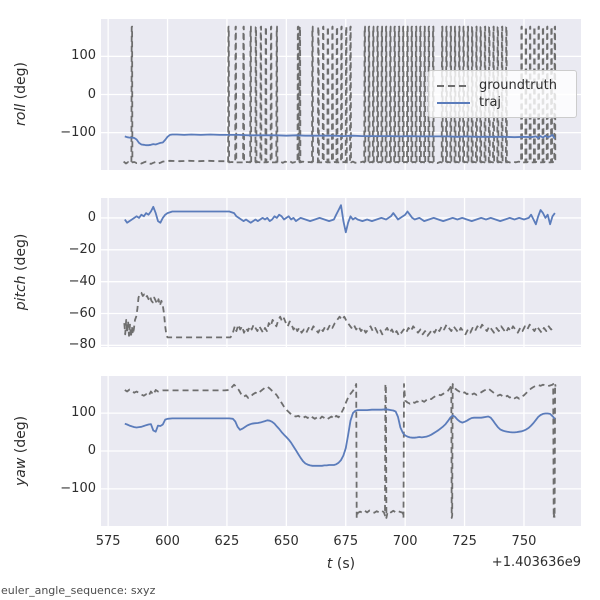 The width and height of the screenshot is (600, 600). I want to click on xtick-600: 600, so click(167, 541).